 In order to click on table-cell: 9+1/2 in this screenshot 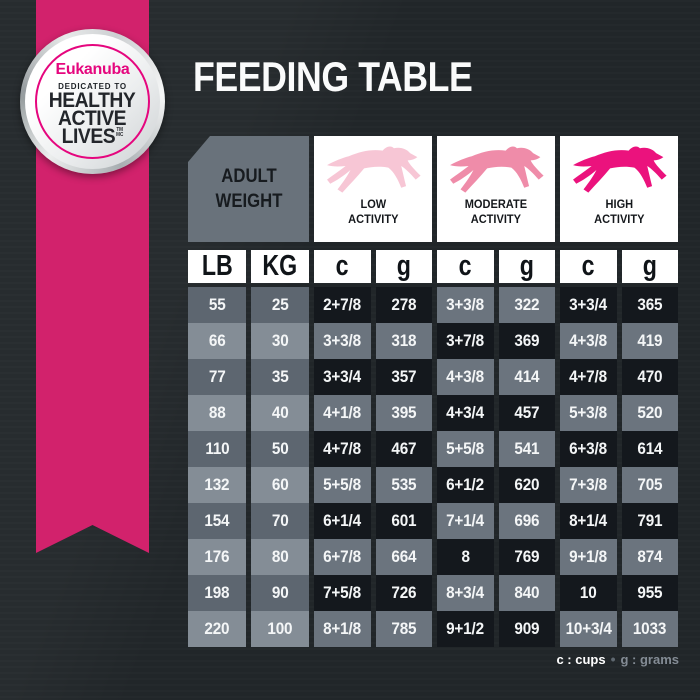, I will do `click(465, 629)`.